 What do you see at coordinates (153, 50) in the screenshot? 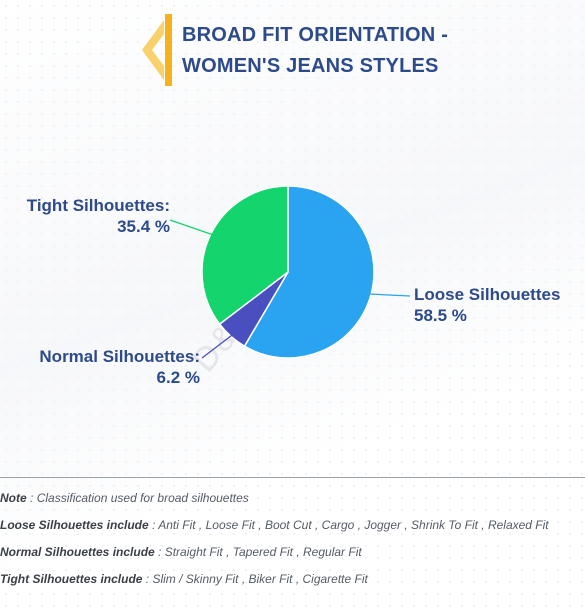
I see `chevron-icon` at bounding box center [153, 50].